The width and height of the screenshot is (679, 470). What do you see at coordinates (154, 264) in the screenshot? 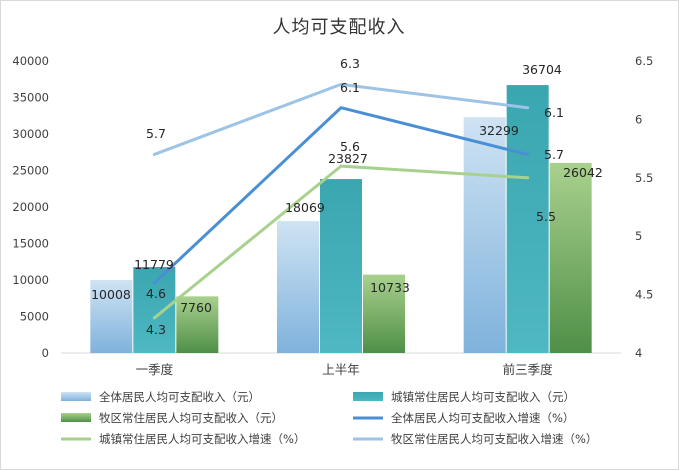
I see `bar-data-label: 11779` at bounding box center [154, 264].